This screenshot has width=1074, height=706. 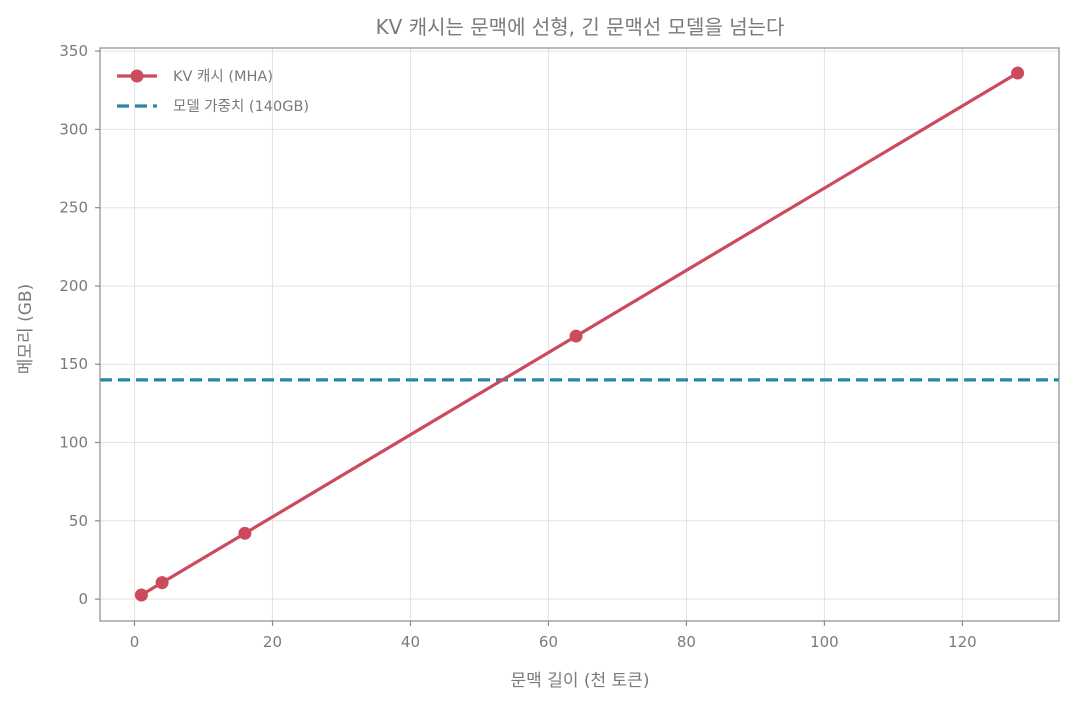 I want to click on y-tick-label: 150, so click(x=73, y=364).